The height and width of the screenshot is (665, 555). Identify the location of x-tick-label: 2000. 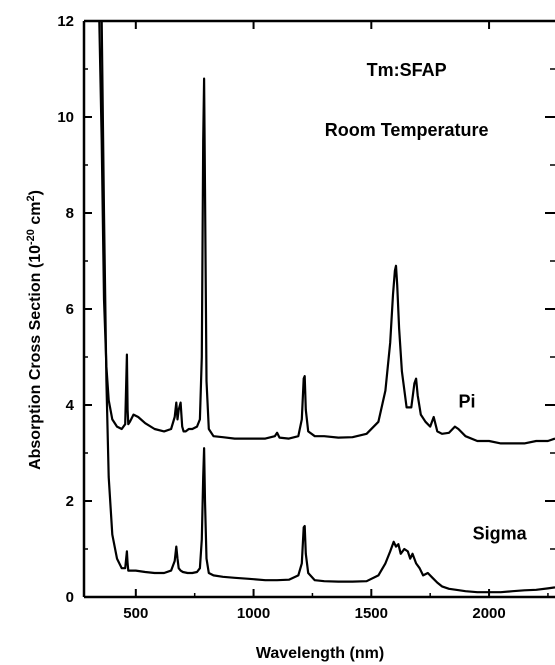
(488, 613).